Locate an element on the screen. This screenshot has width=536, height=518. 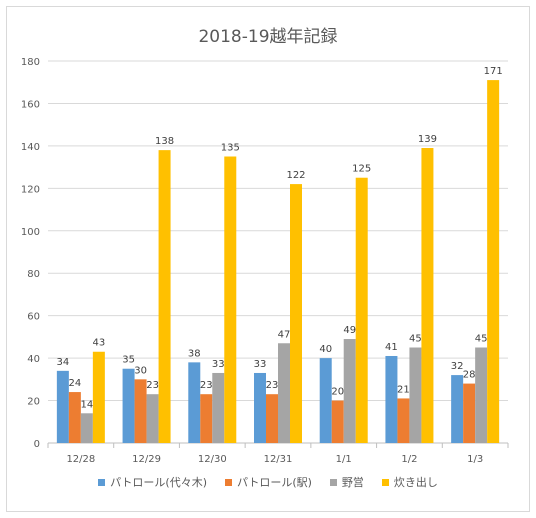
data-label: 30 is located at coordinates (140, 370).